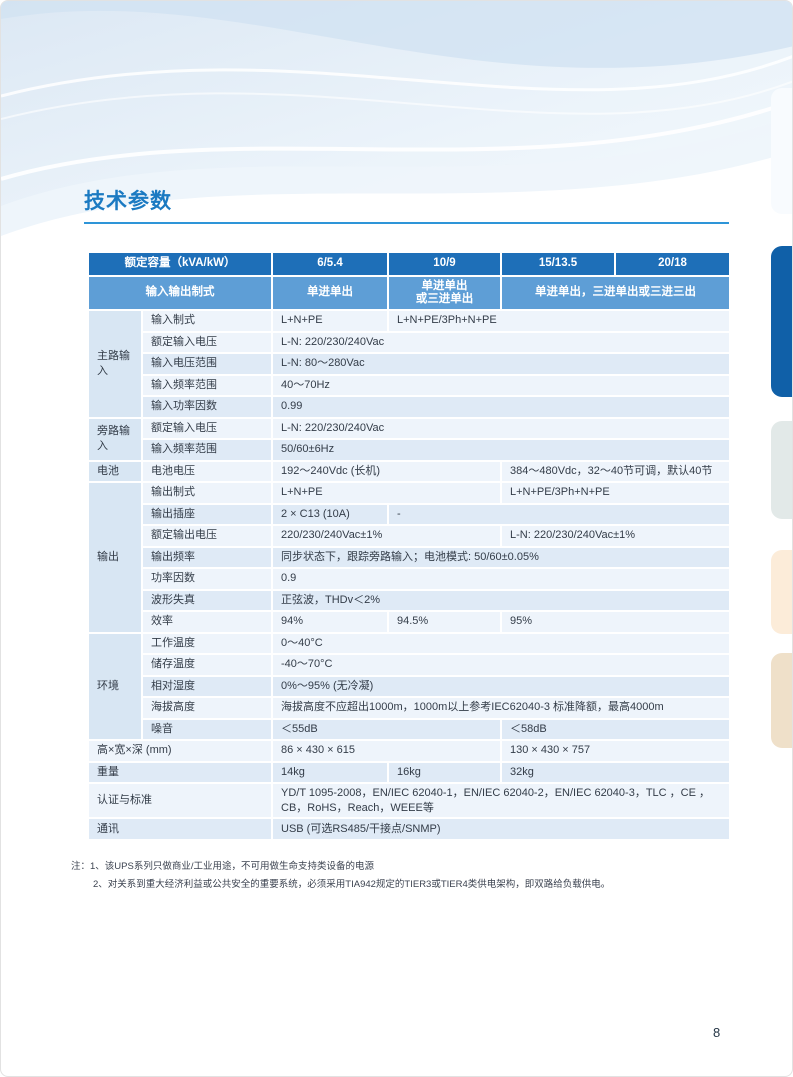 This screenshot has width=793, height=1077. Describe the element at coordinates (207, 557) in the screenshot. I see `row-label: 输出频率` at that location.